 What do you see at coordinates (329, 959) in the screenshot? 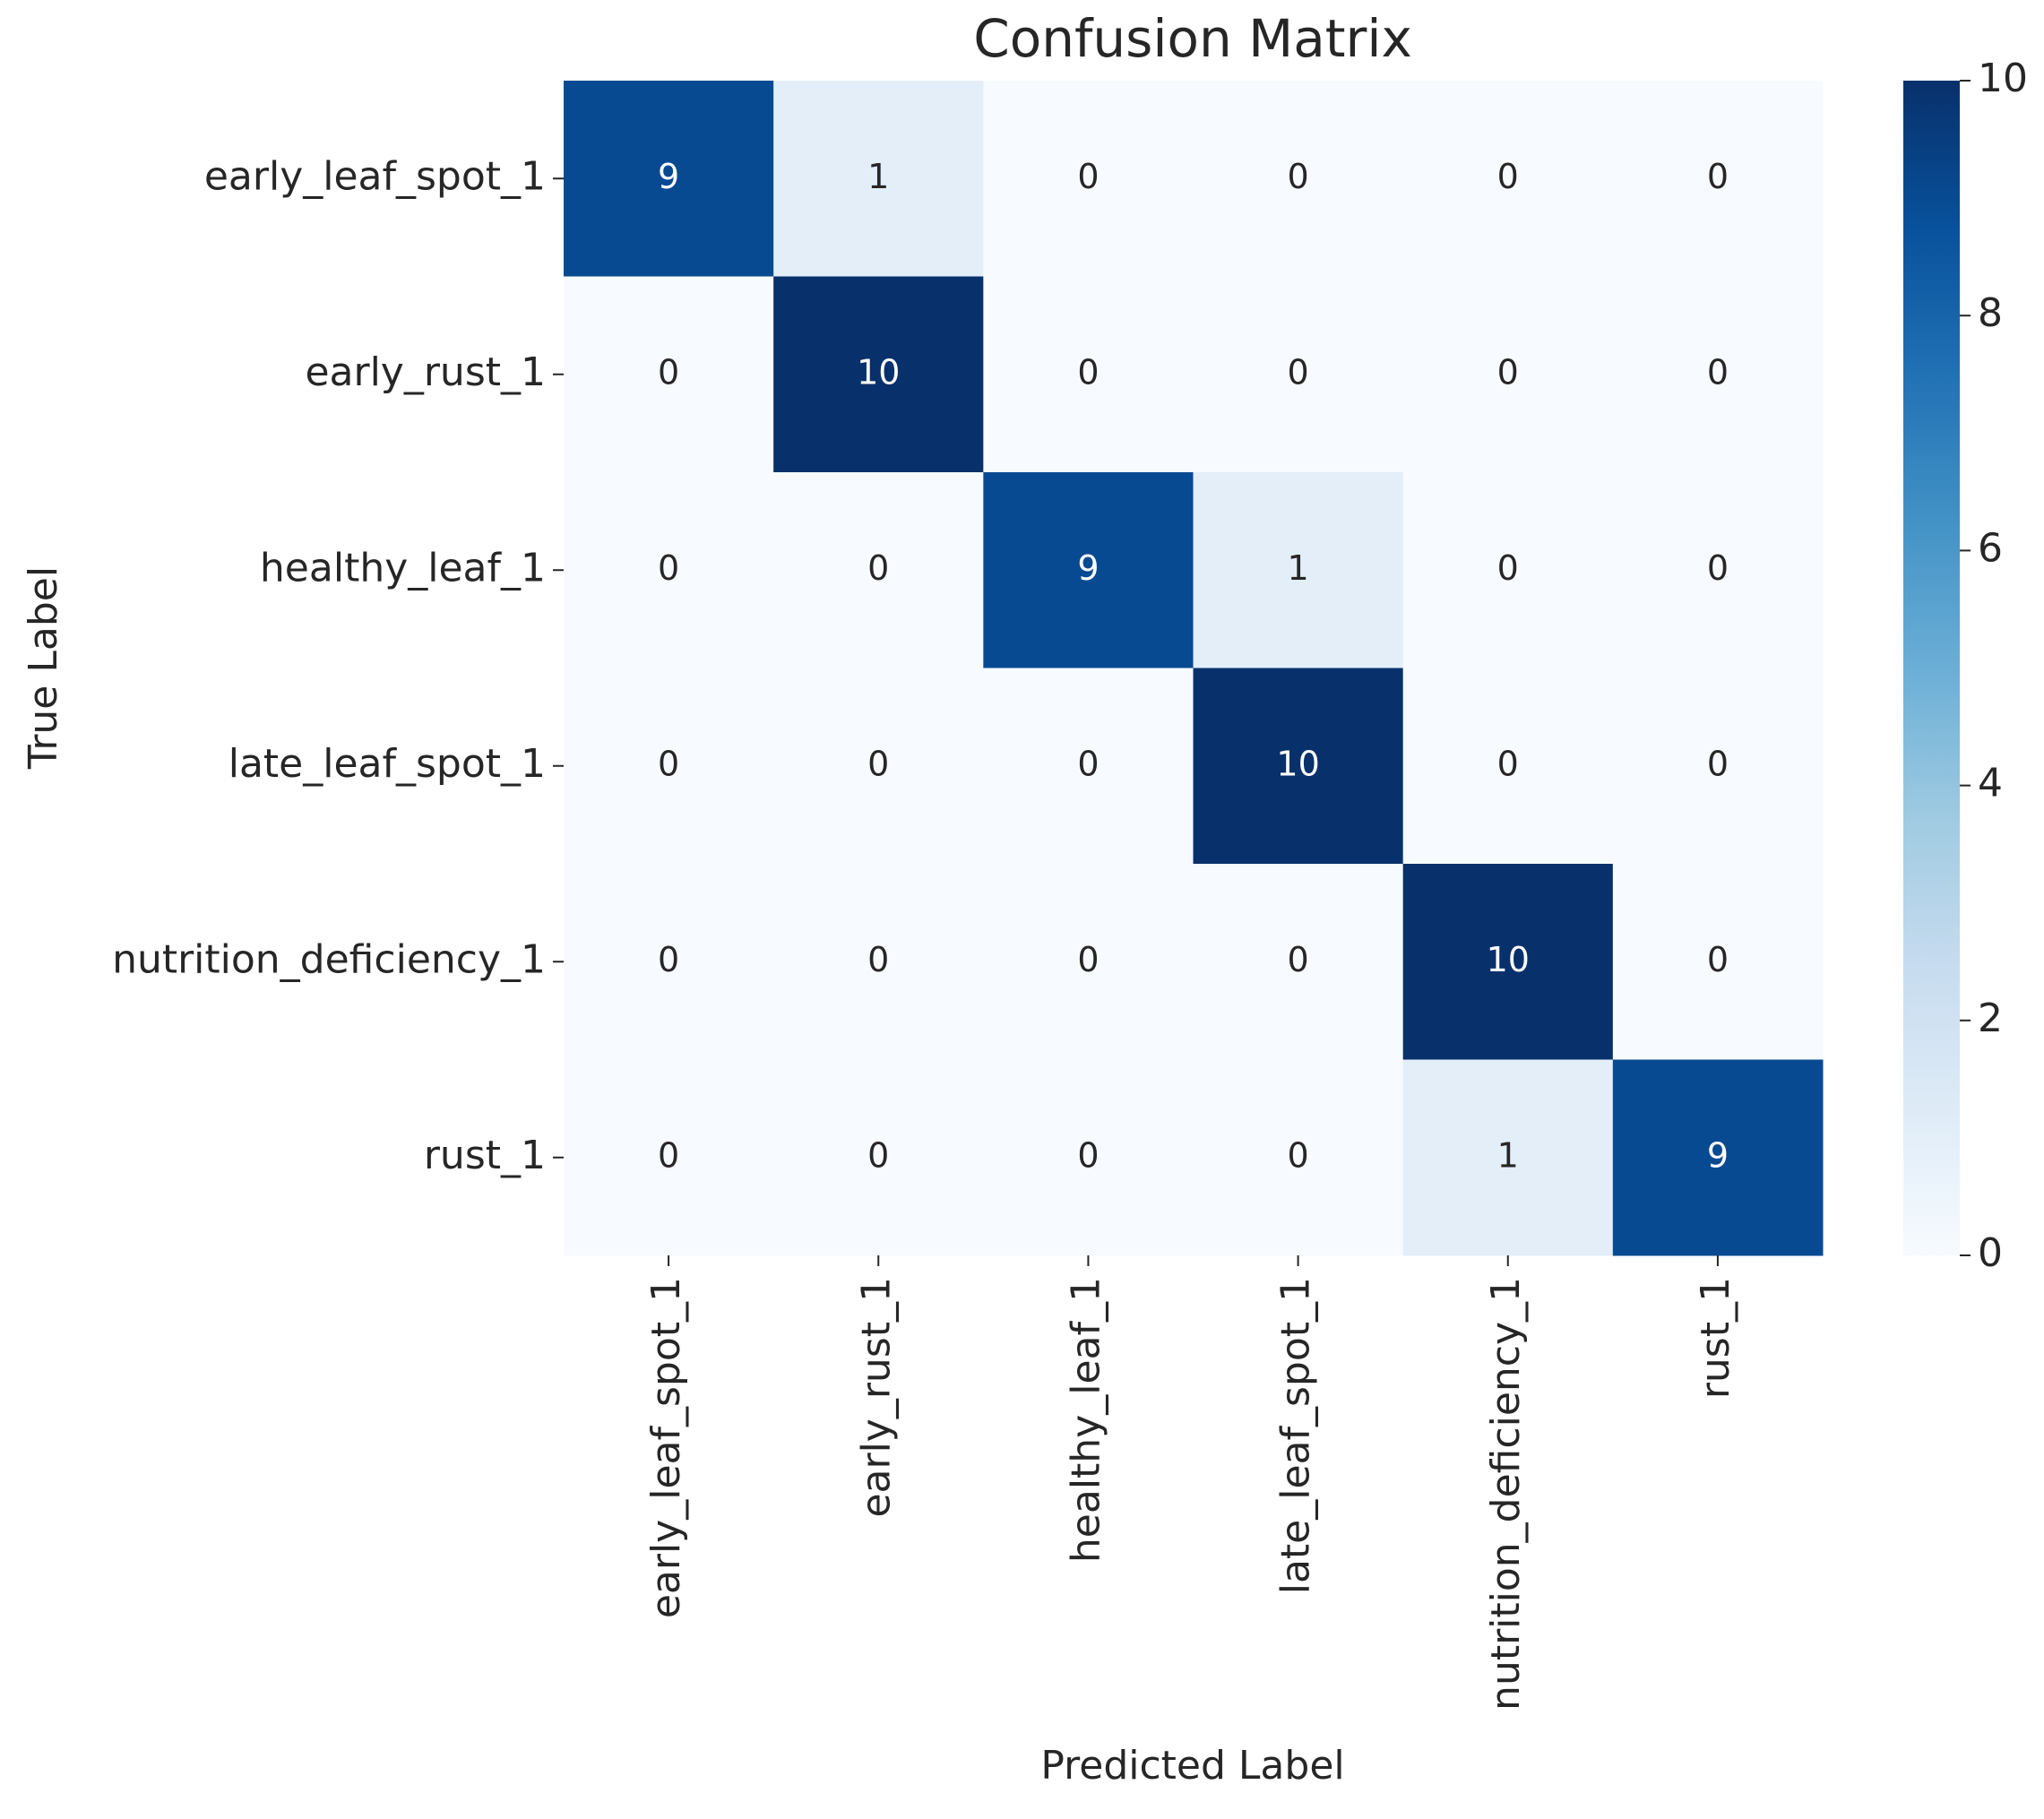
I see `y-tick-label: nutrition_deficiency_1` at bounding box center [329, 959].